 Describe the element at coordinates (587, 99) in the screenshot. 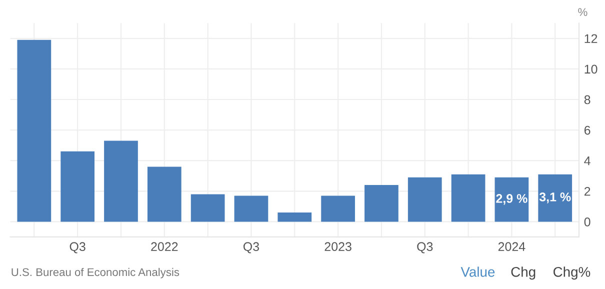

I see `y-tick-label: 8` at that location.